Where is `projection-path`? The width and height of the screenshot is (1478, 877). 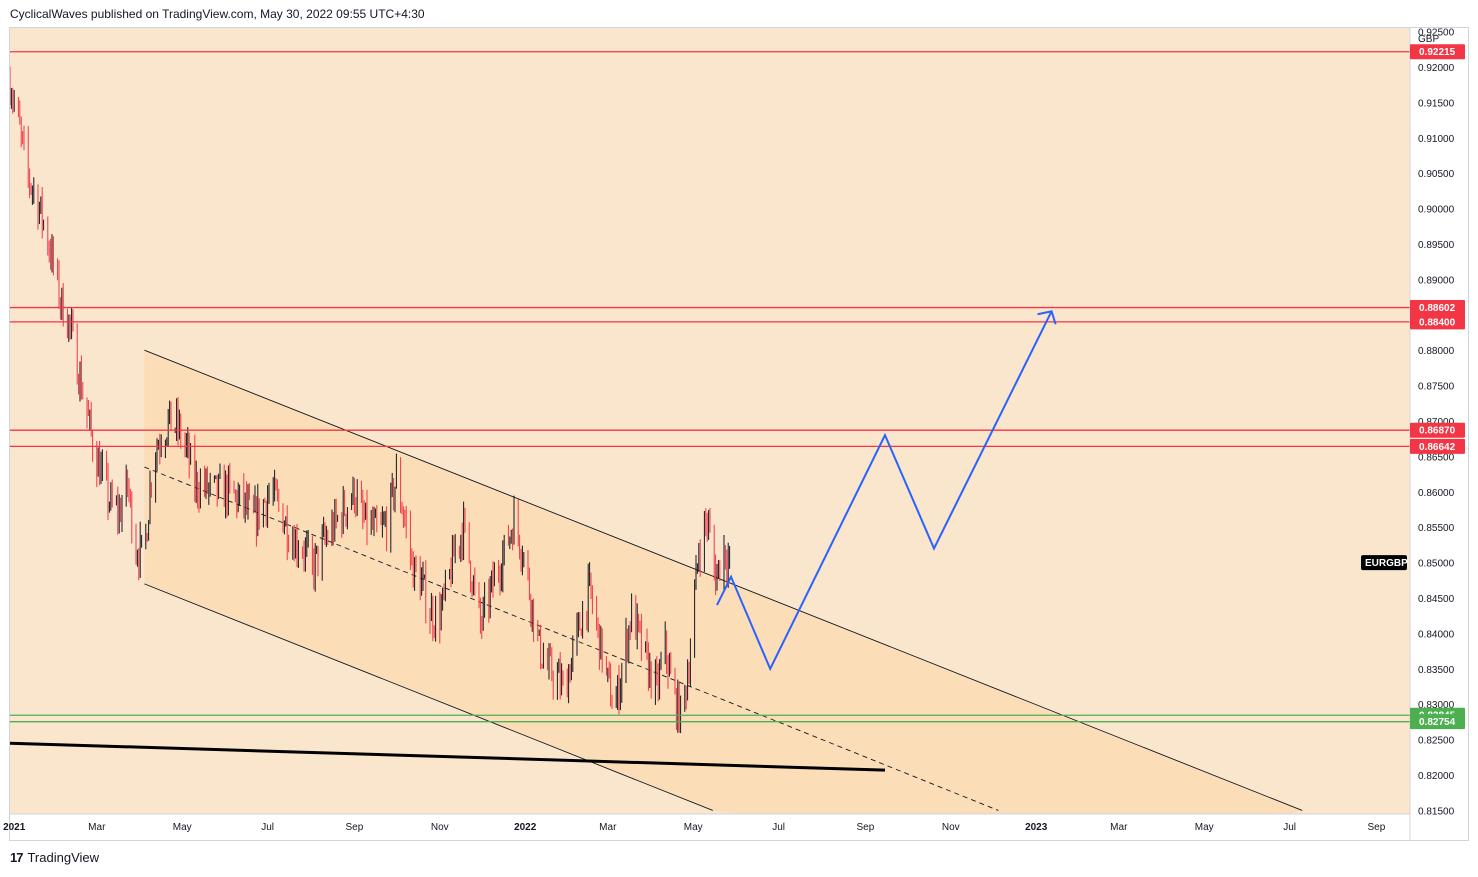 projection-path is located at coordinates (884, 491).